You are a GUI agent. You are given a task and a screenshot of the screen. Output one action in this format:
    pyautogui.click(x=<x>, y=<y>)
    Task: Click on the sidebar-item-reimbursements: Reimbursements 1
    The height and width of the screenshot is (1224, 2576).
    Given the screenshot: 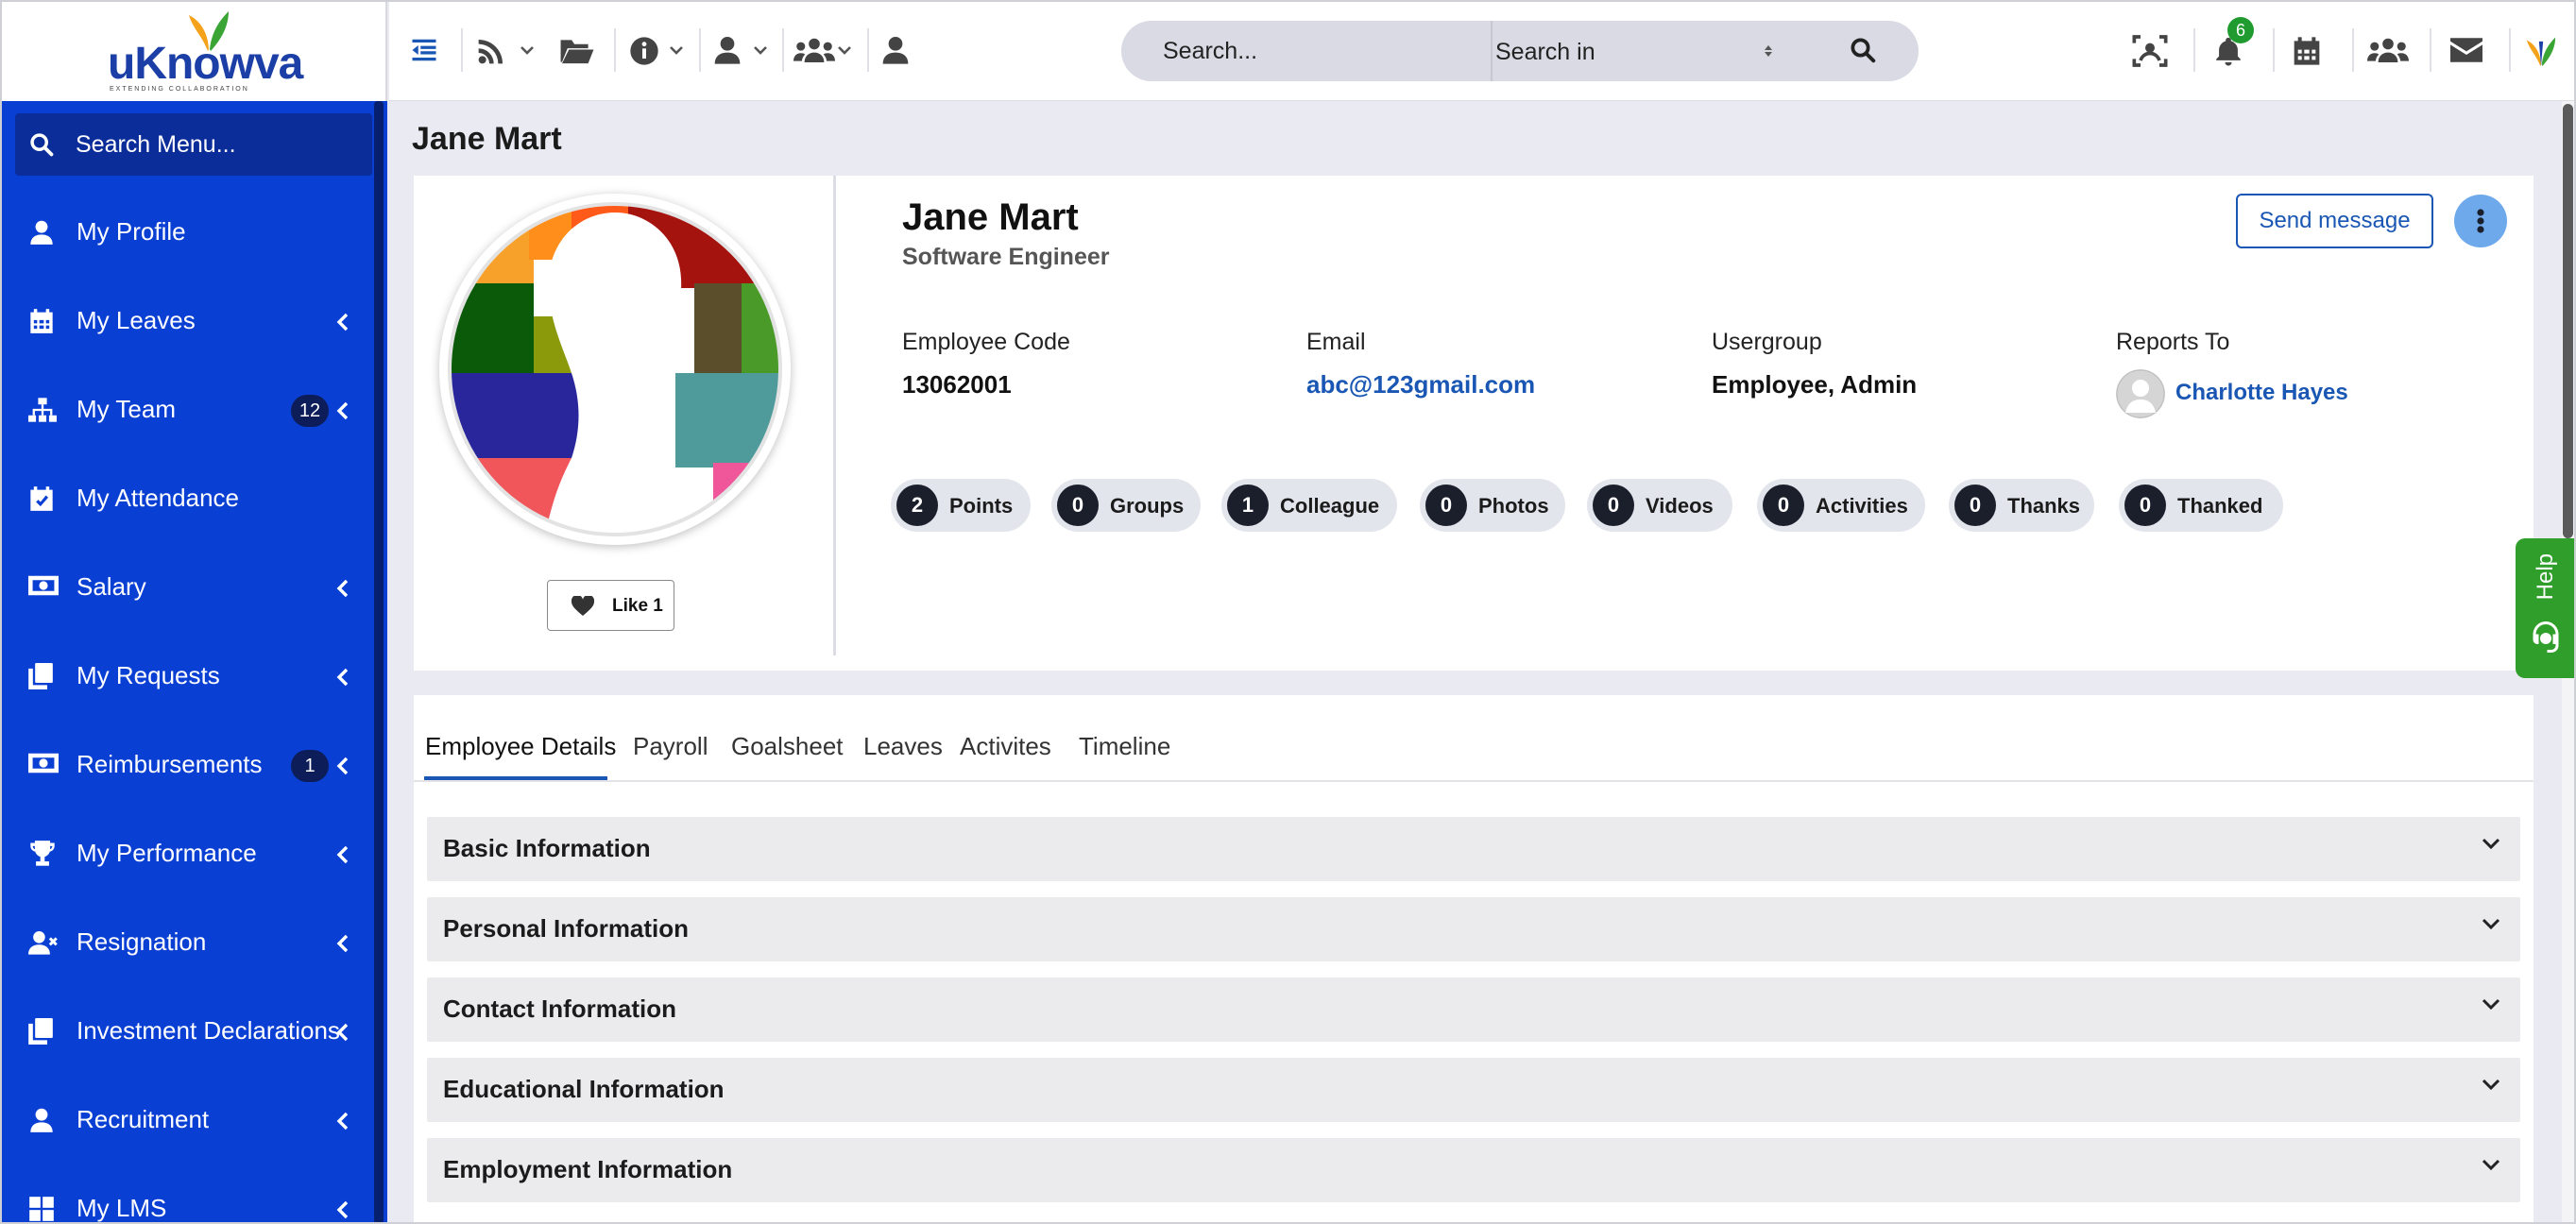 What is the action you would take?
    pyautogui.click(x=194, y=764)
    